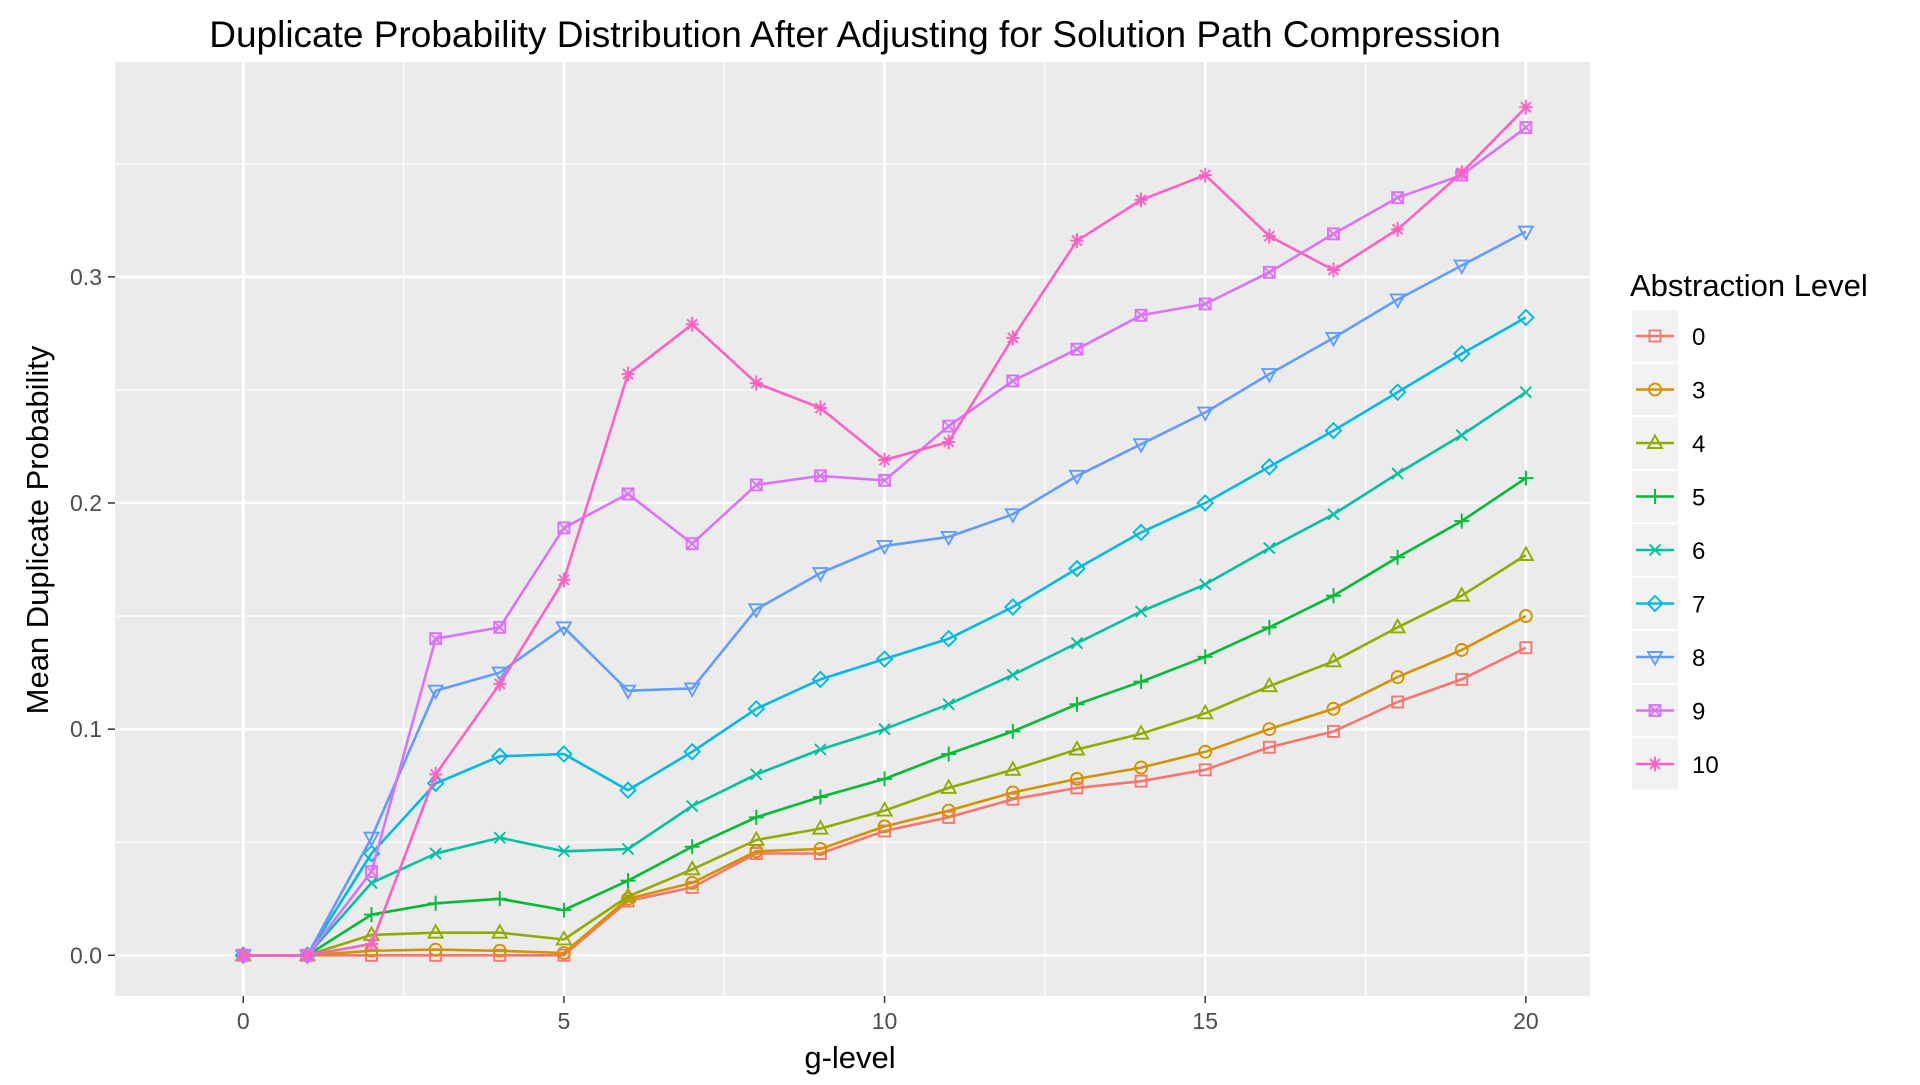 The width and height of the screenshot is (1920, 1085). I want to click on x-tick-label: 0, so click(243, 1021).